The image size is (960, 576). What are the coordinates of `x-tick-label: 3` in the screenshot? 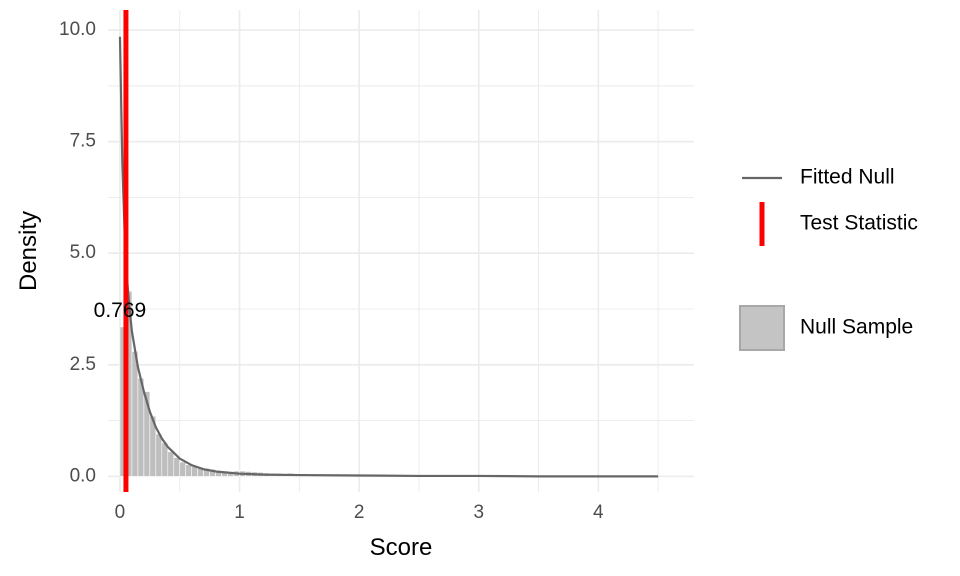 It's located at (478, 512).